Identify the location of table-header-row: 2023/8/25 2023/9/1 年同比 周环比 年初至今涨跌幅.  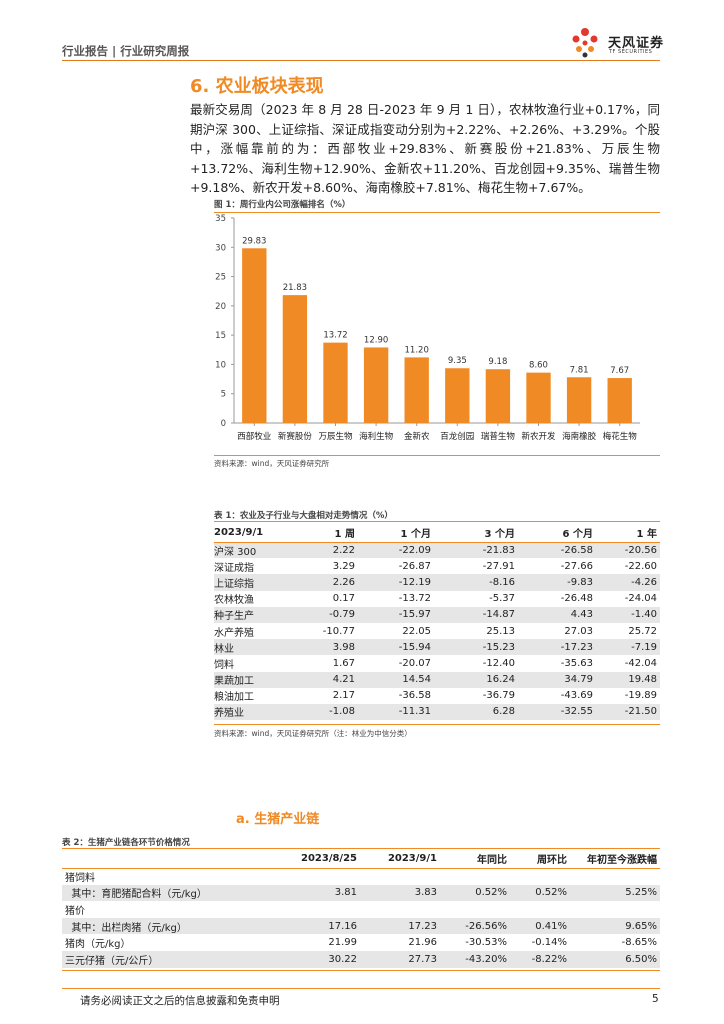
(361, 859).